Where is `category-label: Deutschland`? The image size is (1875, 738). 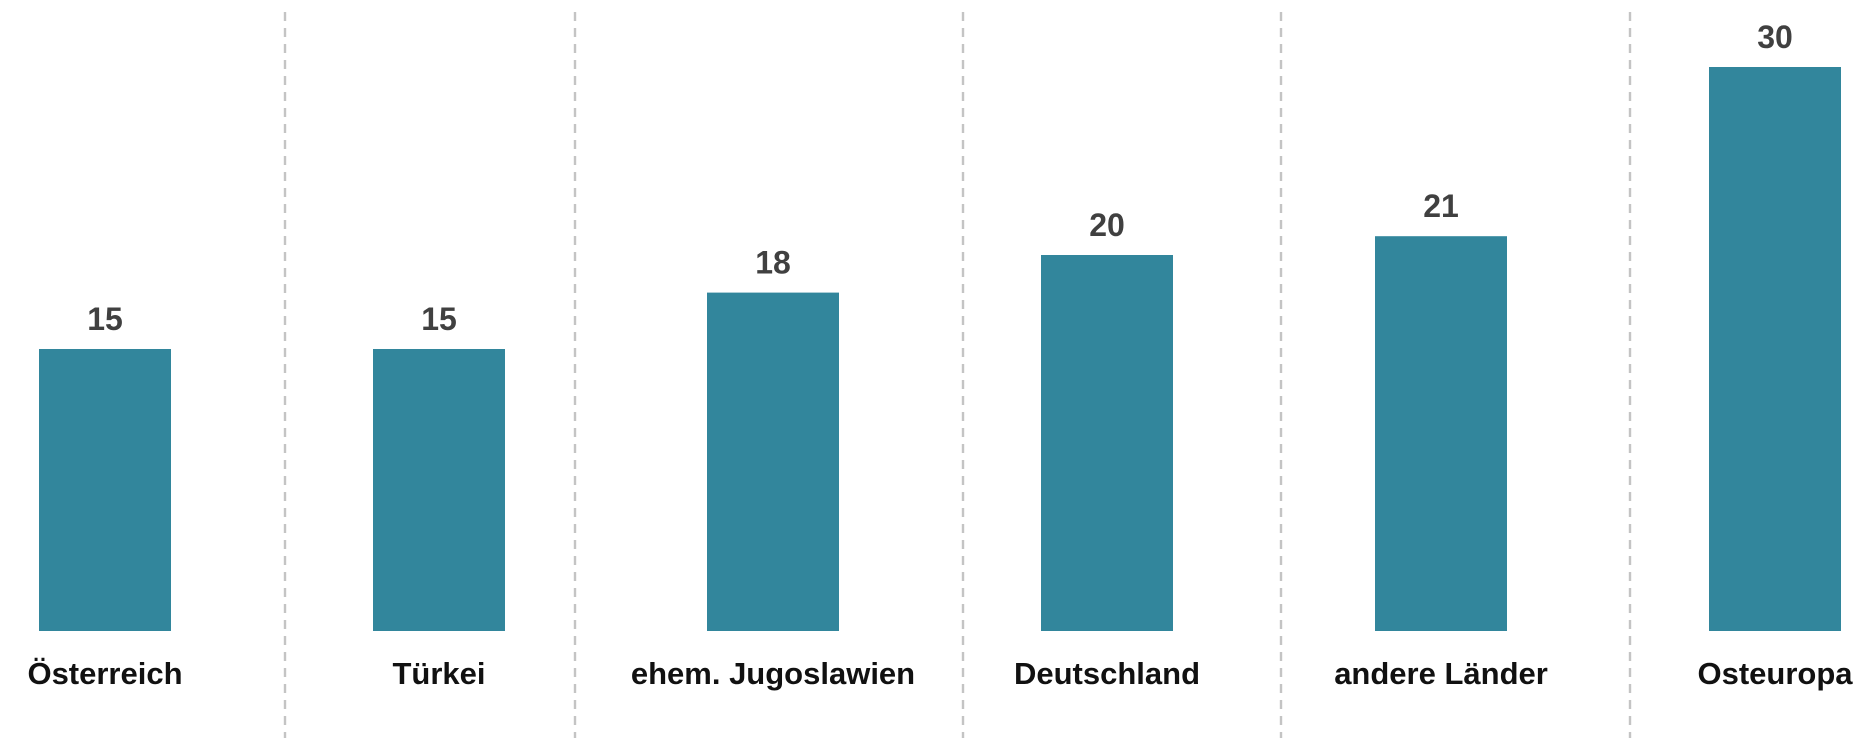
category-label: Deutschland is located at coordinates (1107, 673).